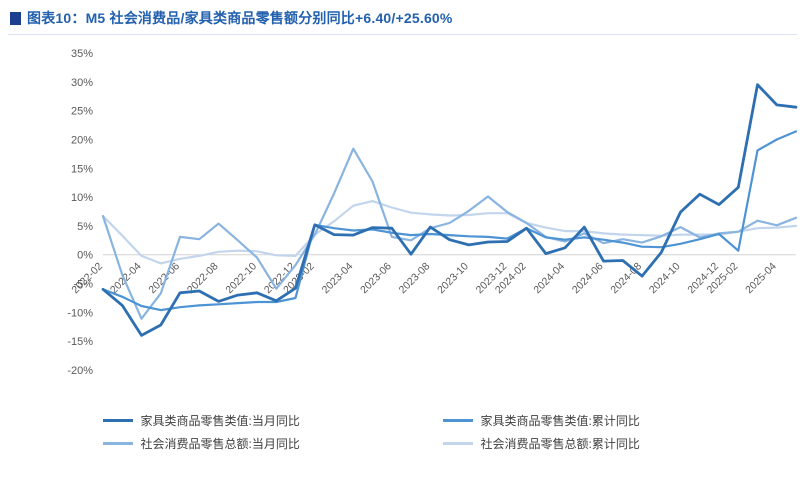  I want to click on y-axis-label: 30%, so click(82, 83).